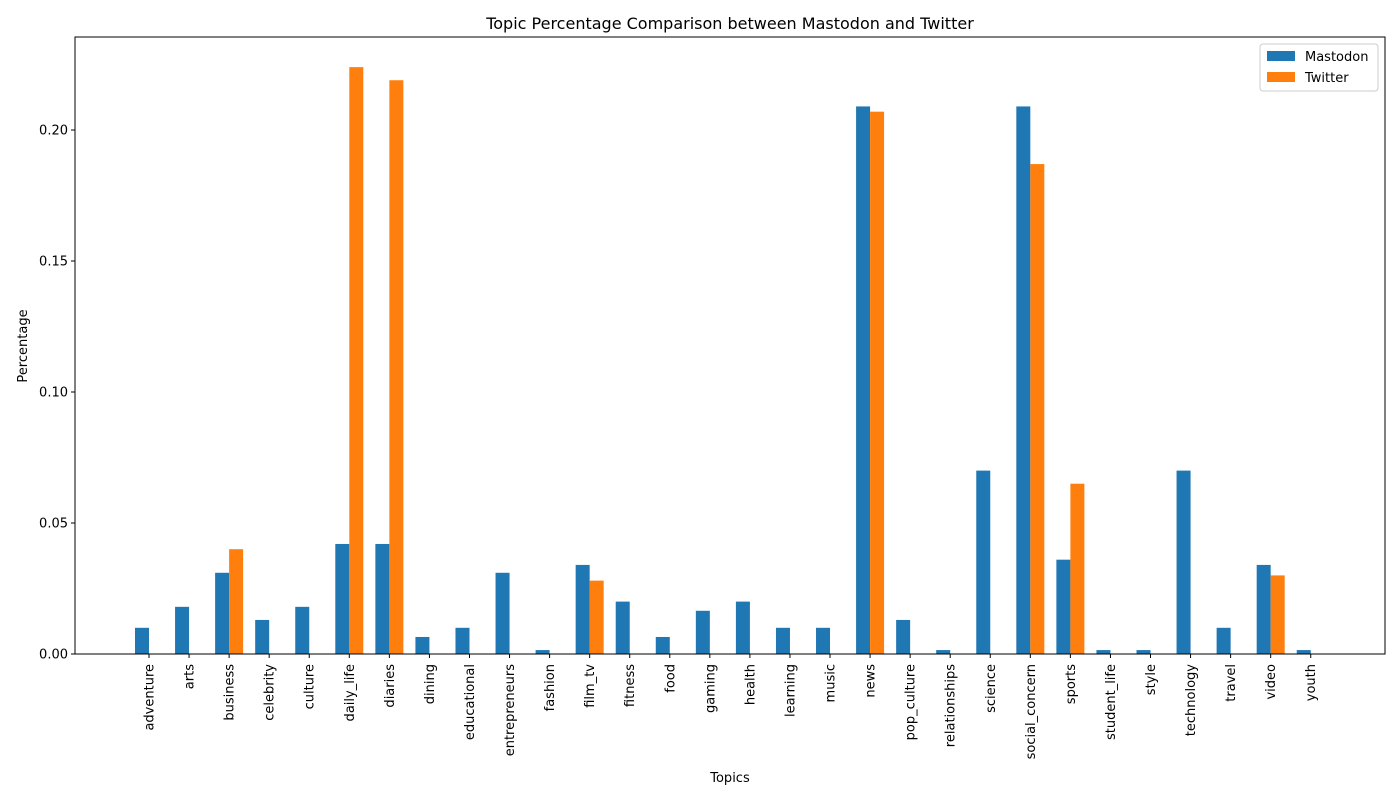 This screenshot has width=1400, height=800. What do you see at coordinates (823, 640) in the screenshot?
I see `bar-mastodon-music` at bounding box center [823, 640].